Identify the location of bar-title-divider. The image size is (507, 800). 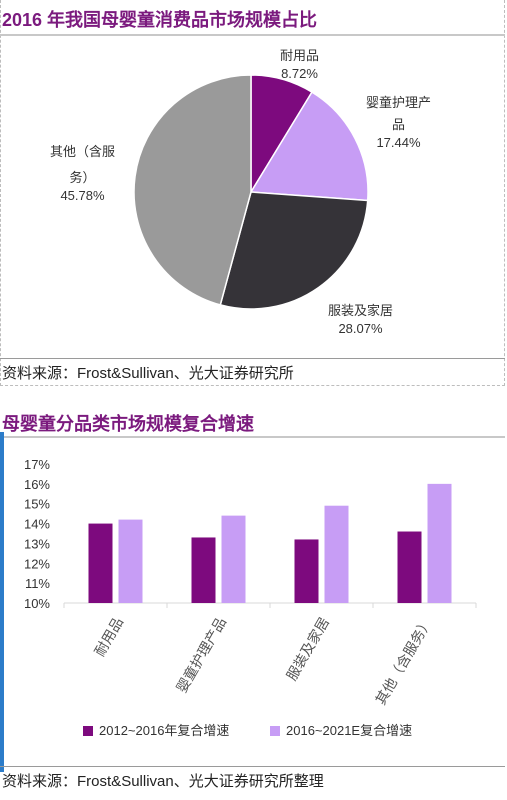
(252, 437).